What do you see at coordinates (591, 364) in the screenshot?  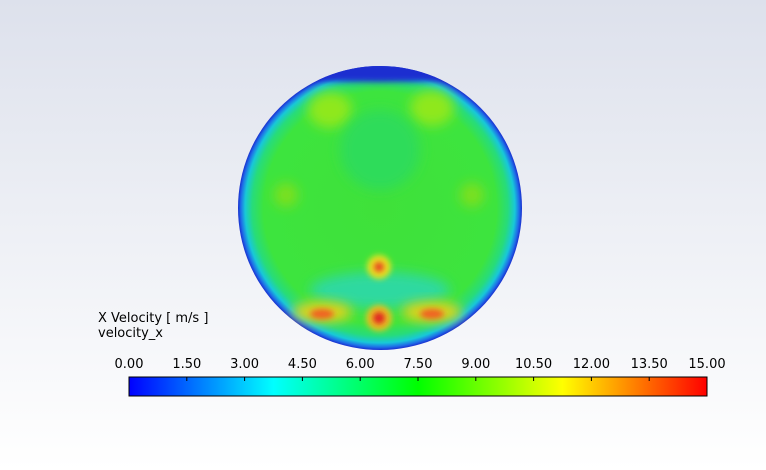 I see `colorbar-tick-label: 12.00` at bounding box center [591, 364].